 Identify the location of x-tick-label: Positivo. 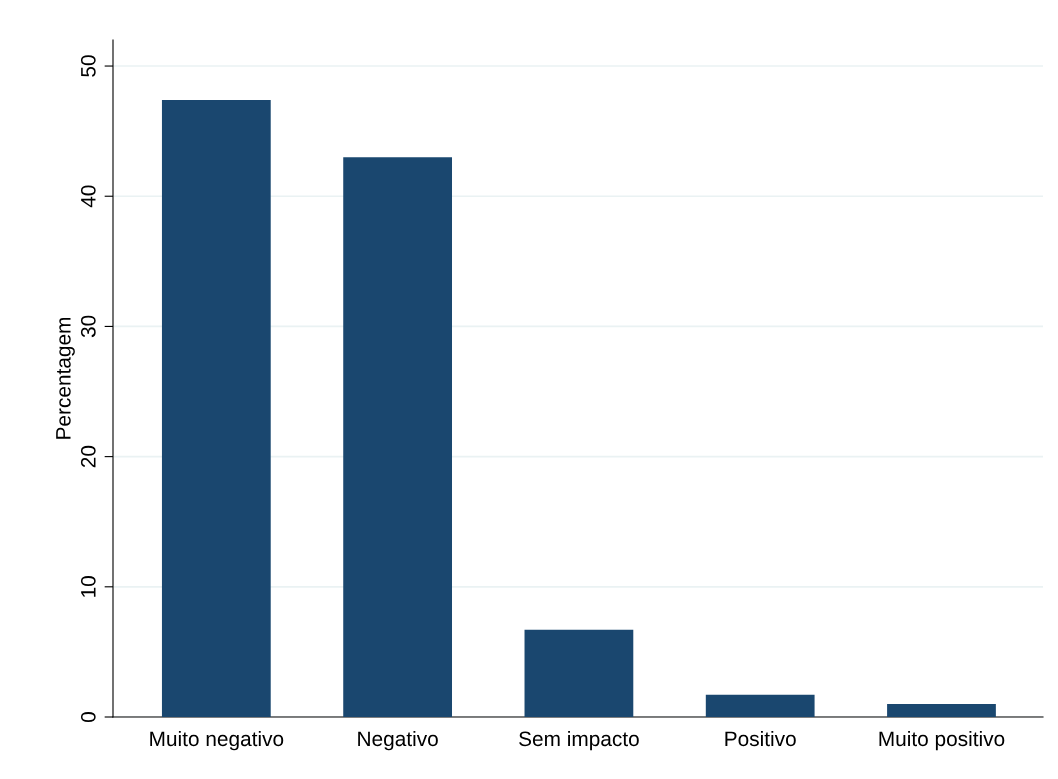
(760, 738).